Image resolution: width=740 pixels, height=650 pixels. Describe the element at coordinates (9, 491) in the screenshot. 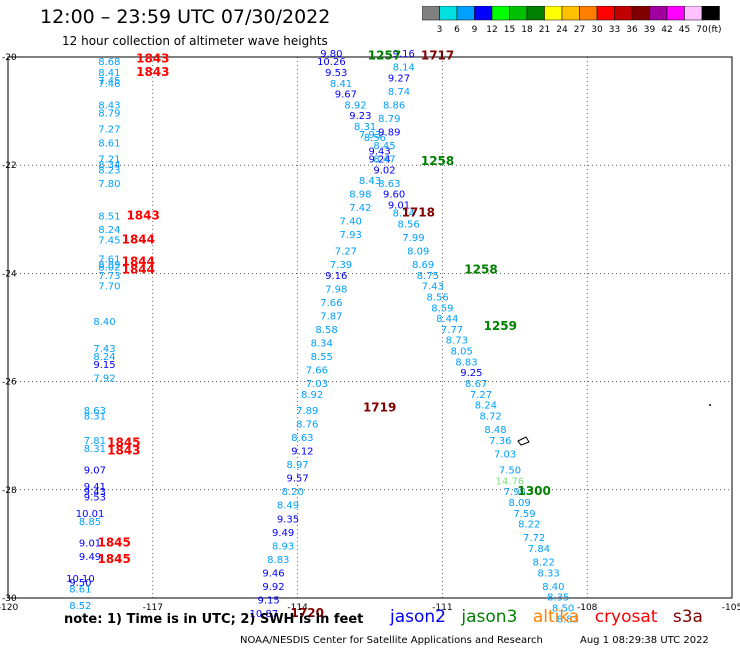

I see `lat-tick-label: -28` at that location.